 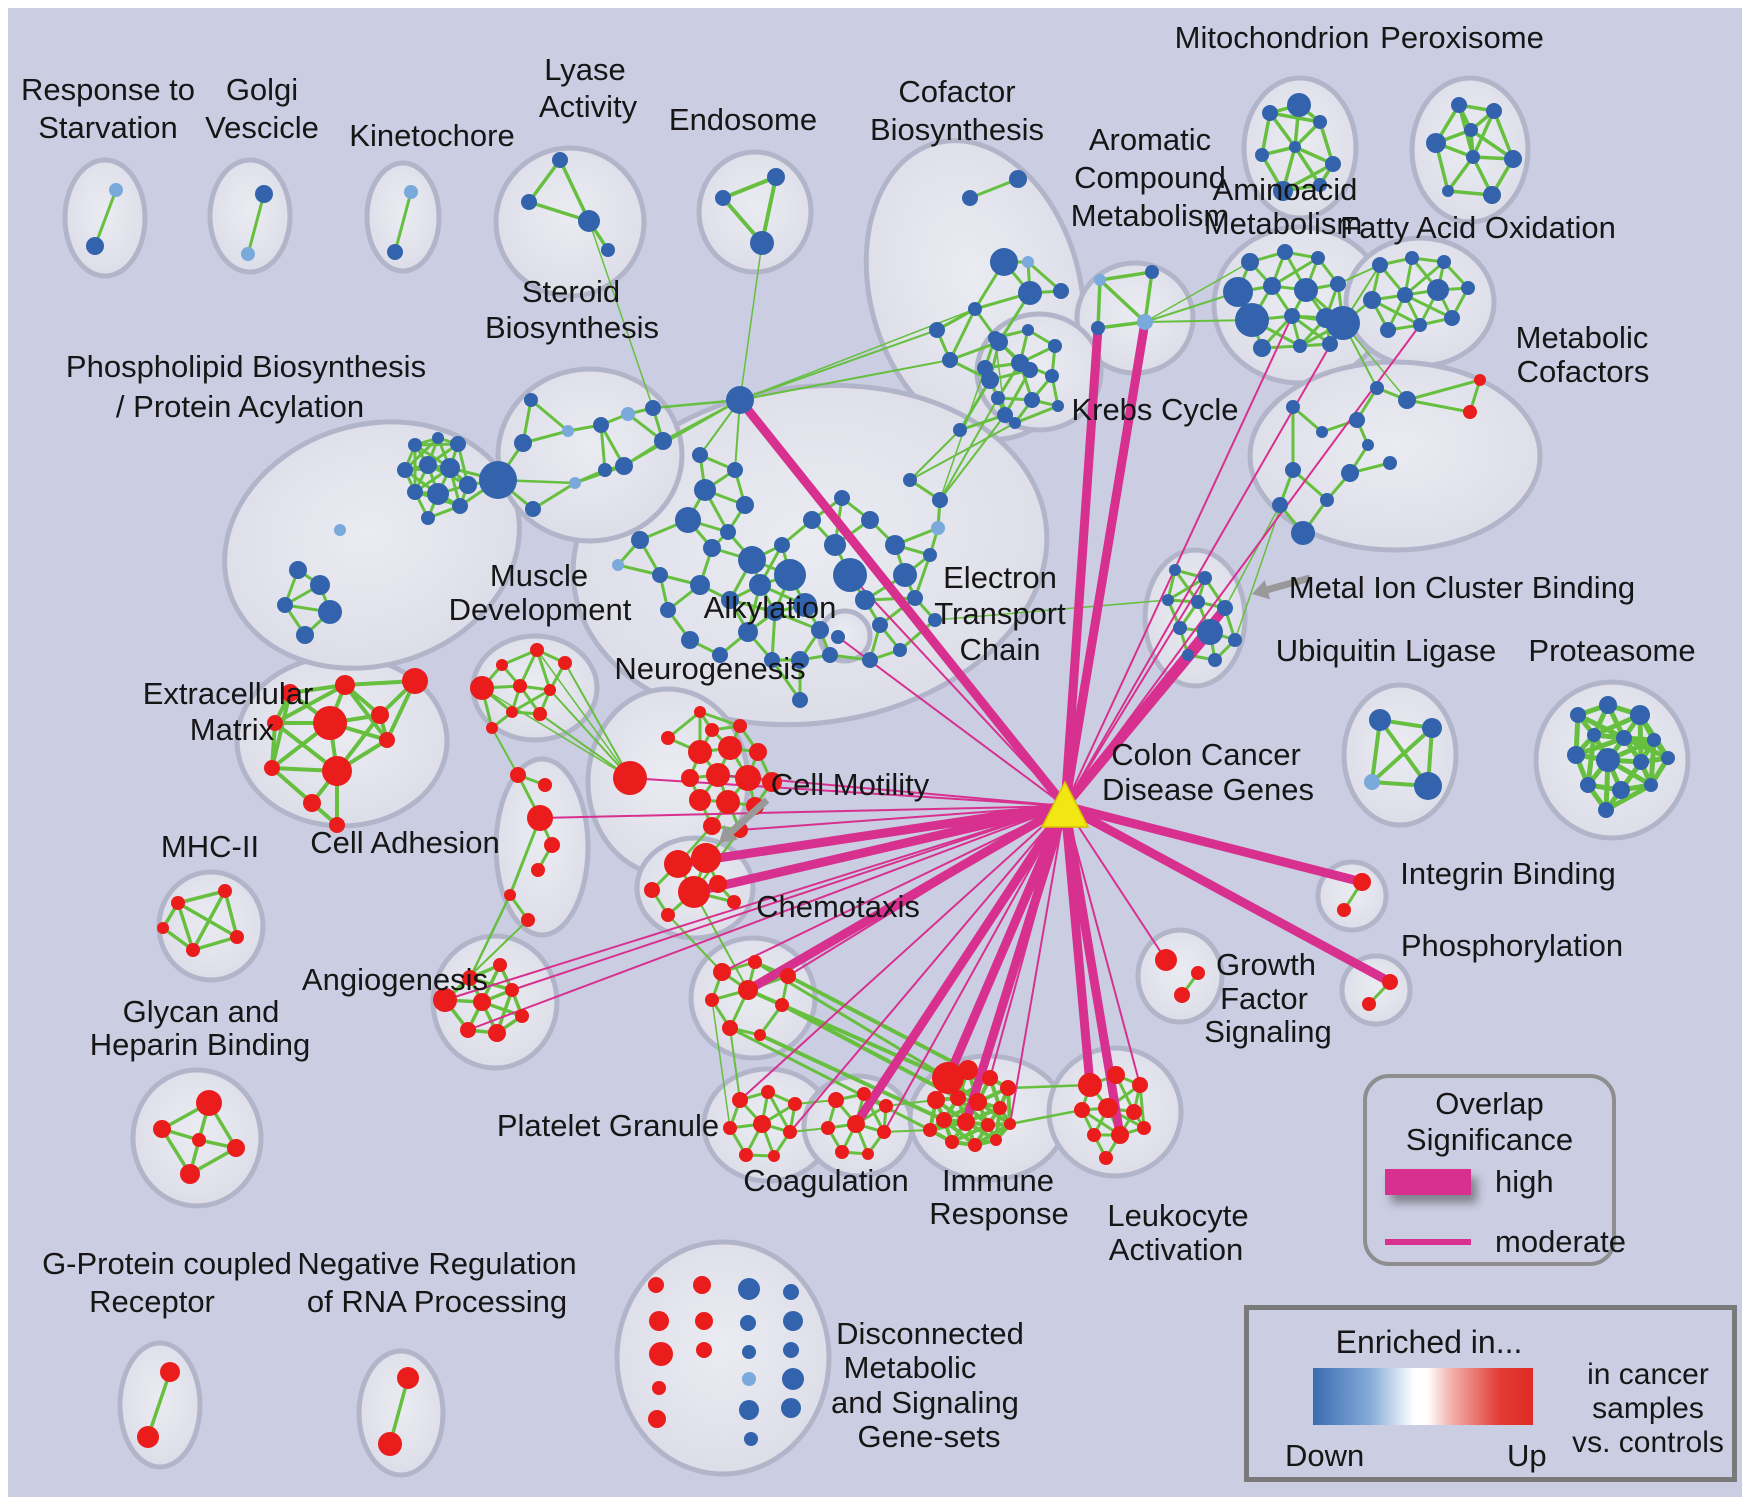 I want to click on gene-set-node-glycan-heparin-binding, so click(x=209, y=1103).